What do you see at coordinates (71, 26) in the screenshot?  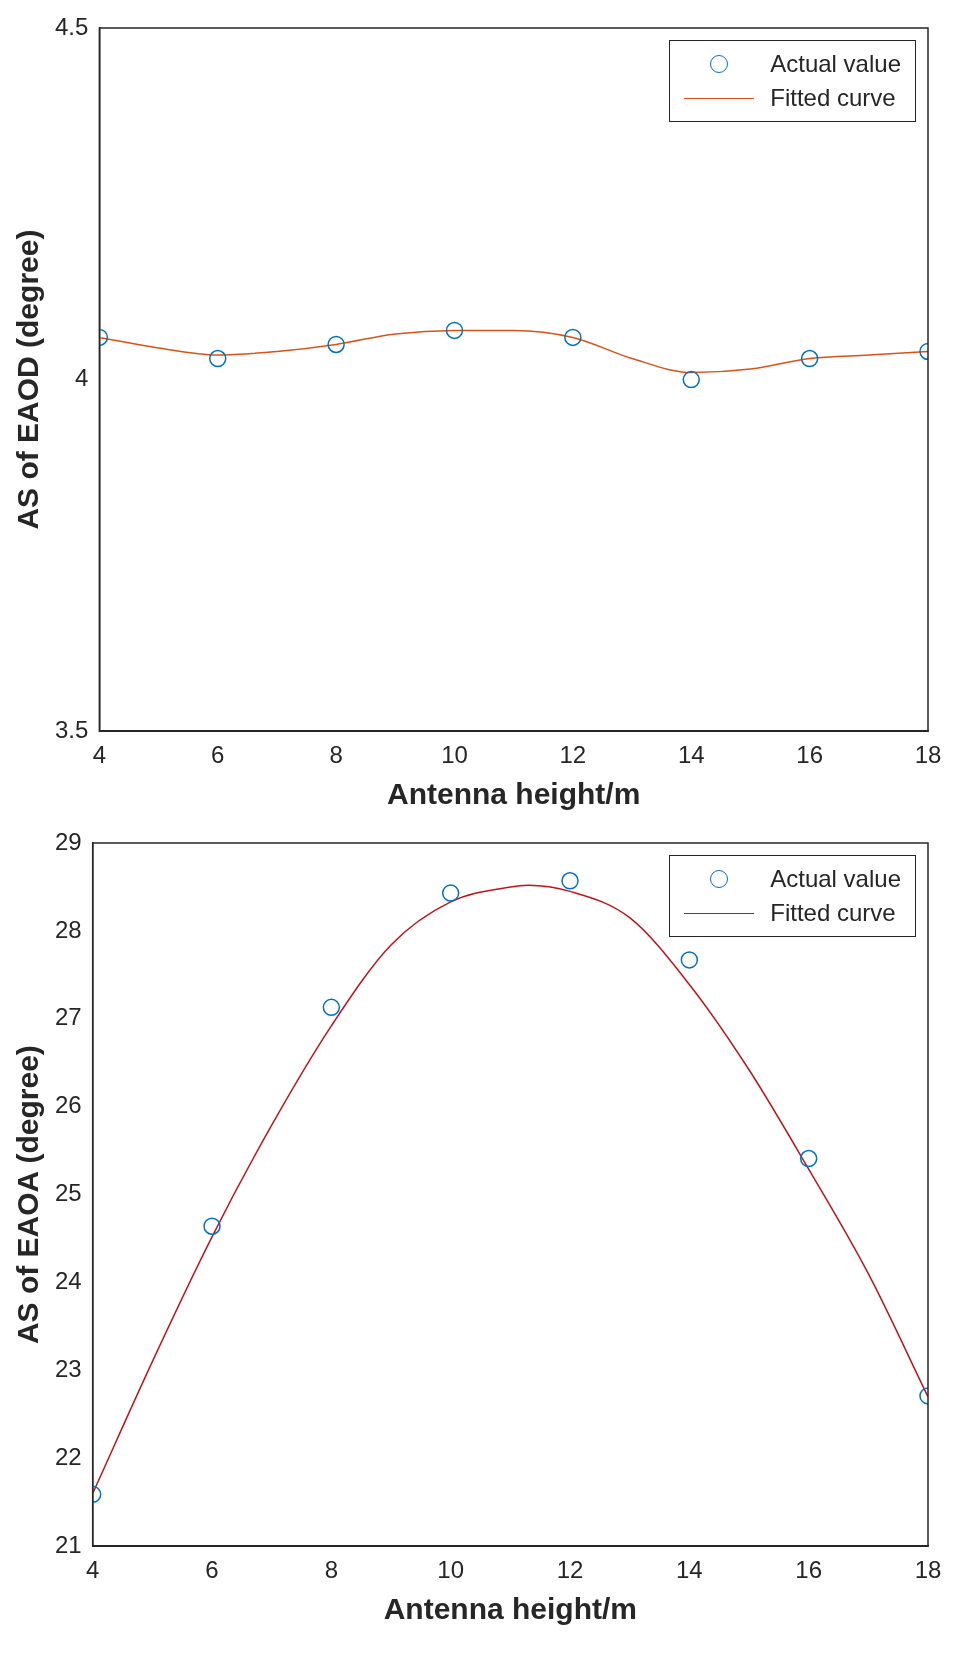 I see `y-tick-label: 4.5` at bounding box center [71, 26].